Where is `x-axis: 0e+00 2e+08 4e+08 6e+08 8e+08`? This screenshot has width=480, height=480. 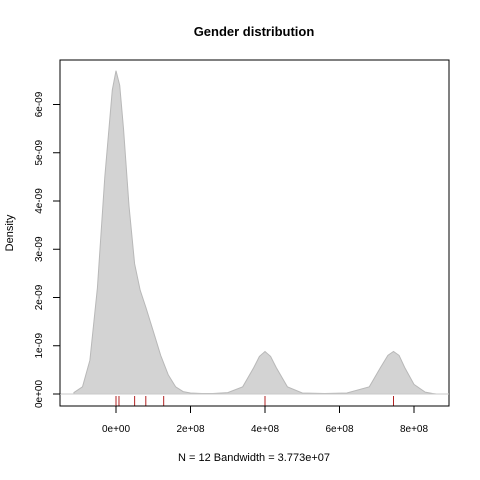
x-axis: 0e+00 2e+08 4e+08 6e+08 8e+08 is located at coordinates (265, 420).